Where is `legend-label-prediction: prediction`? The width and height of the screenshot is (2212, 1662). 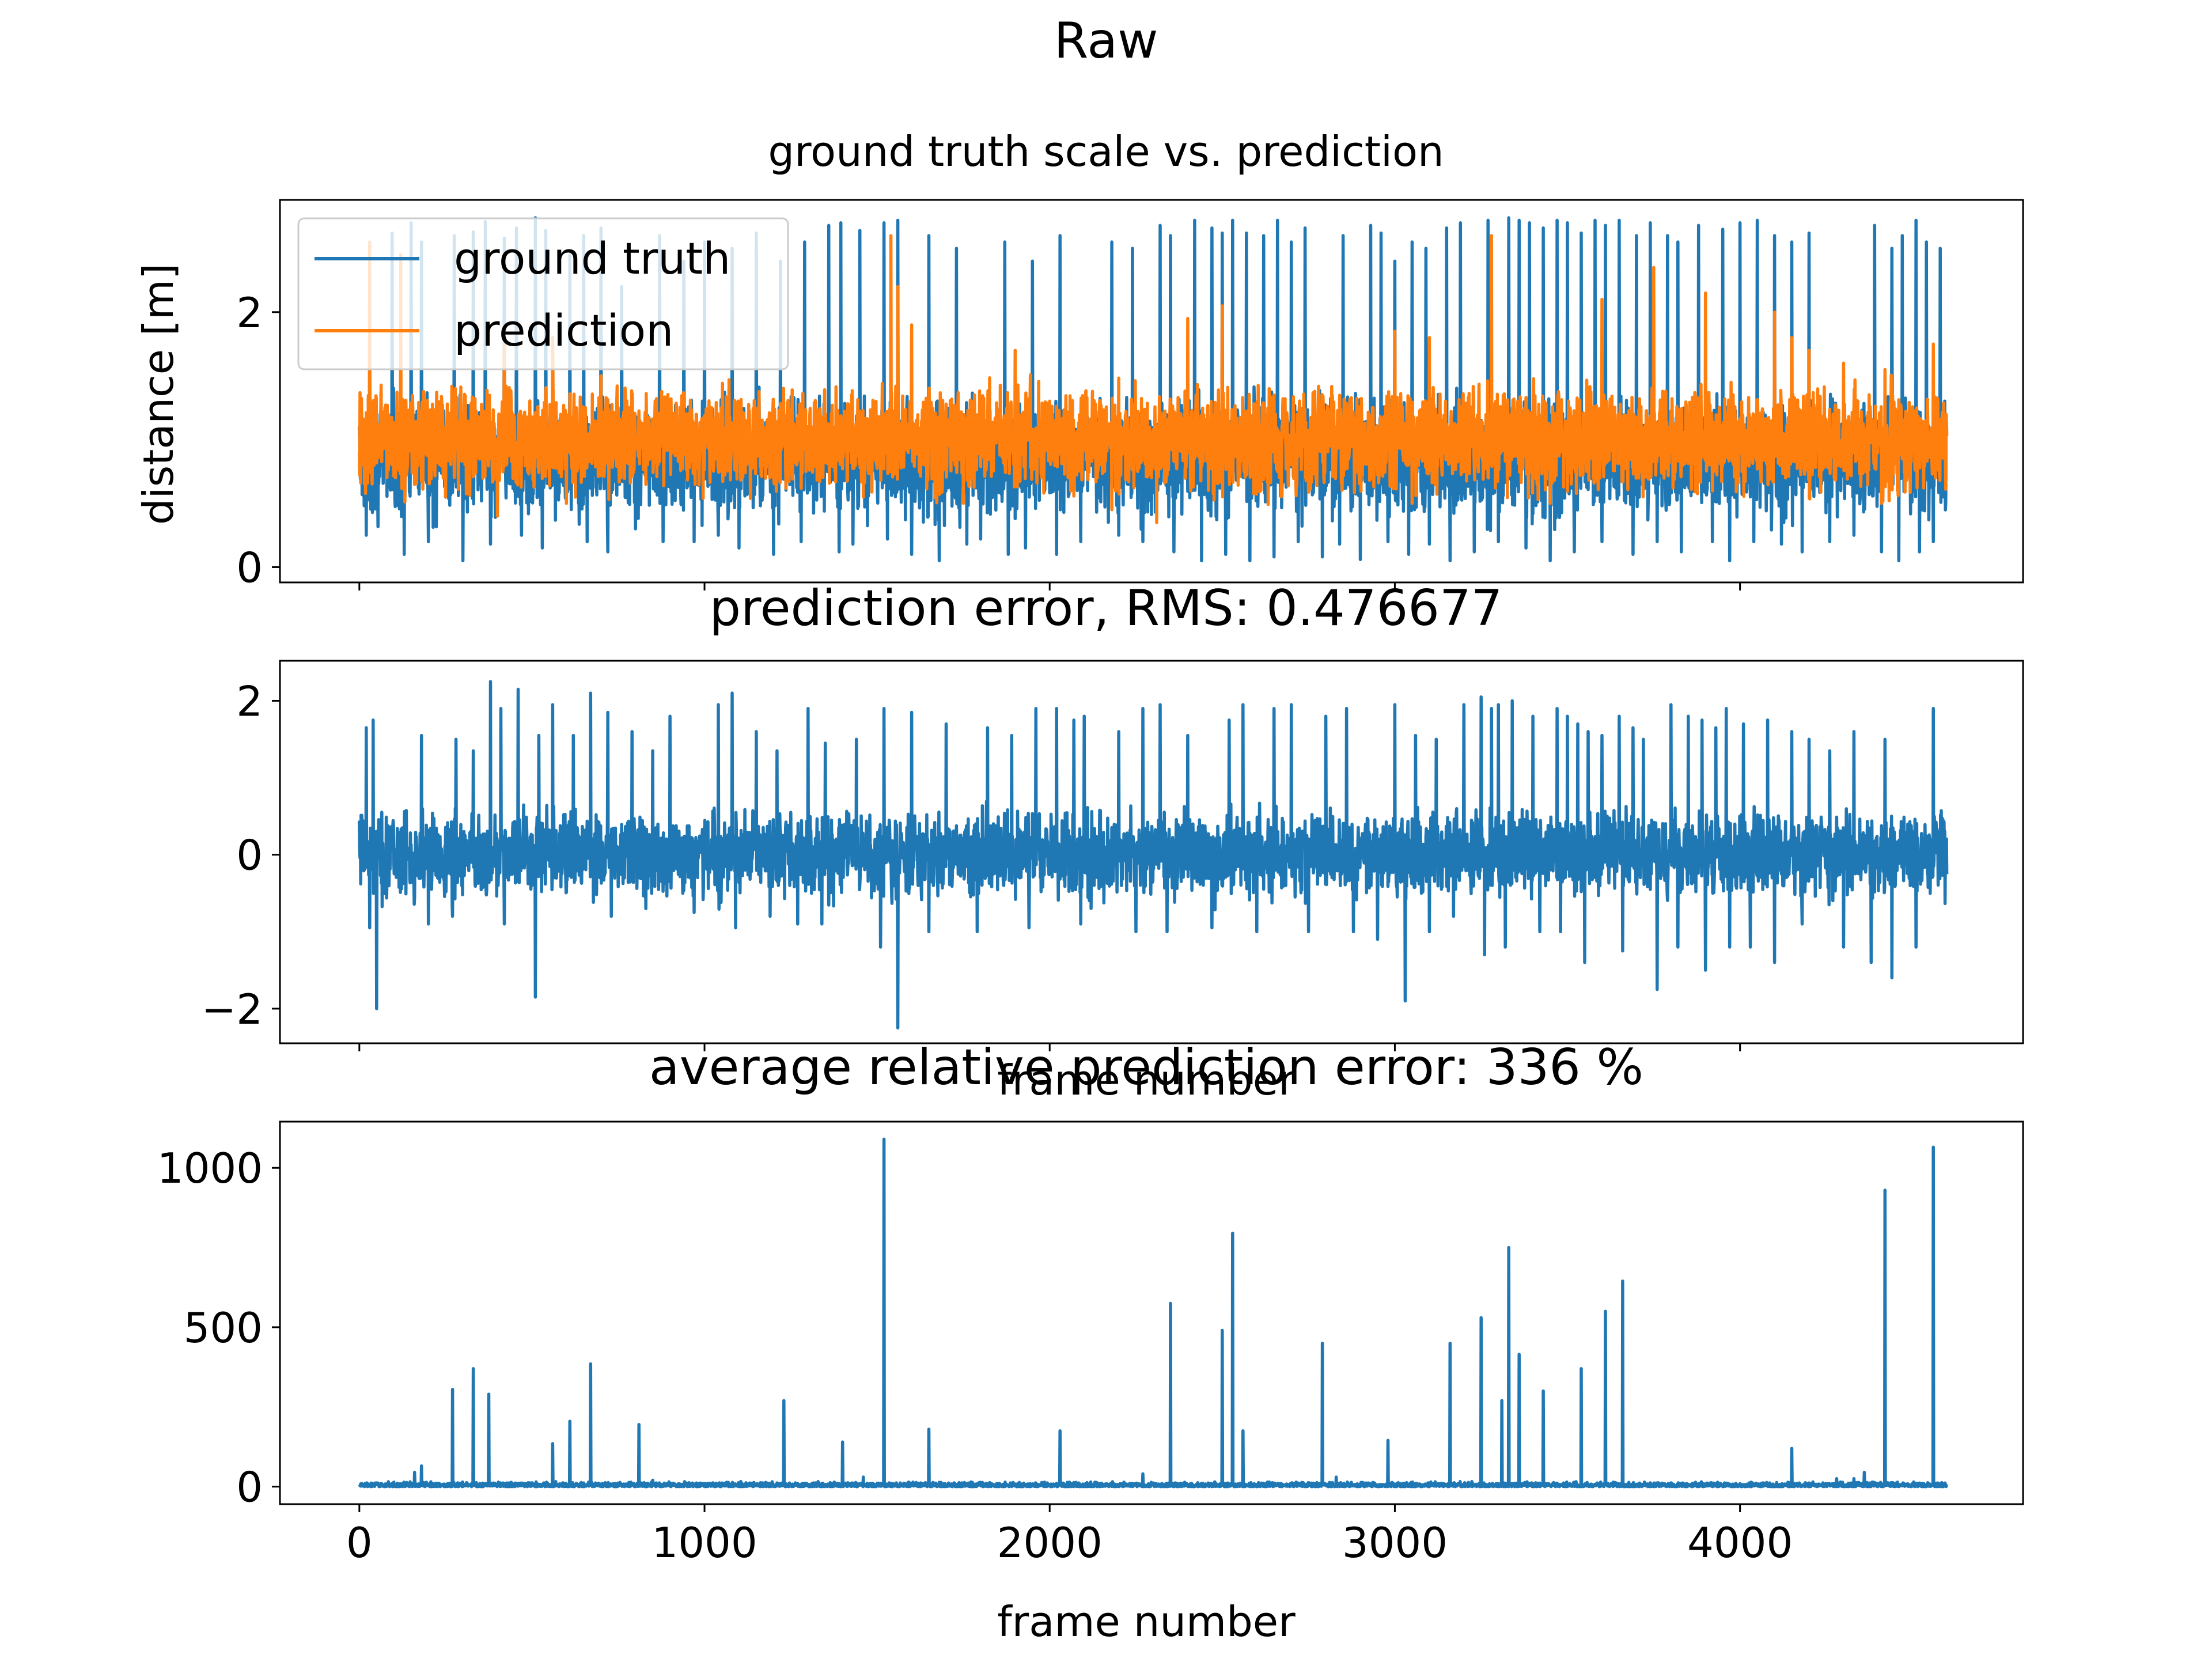 legend-label-prediction: prediction is located at coordinates (563, 330).